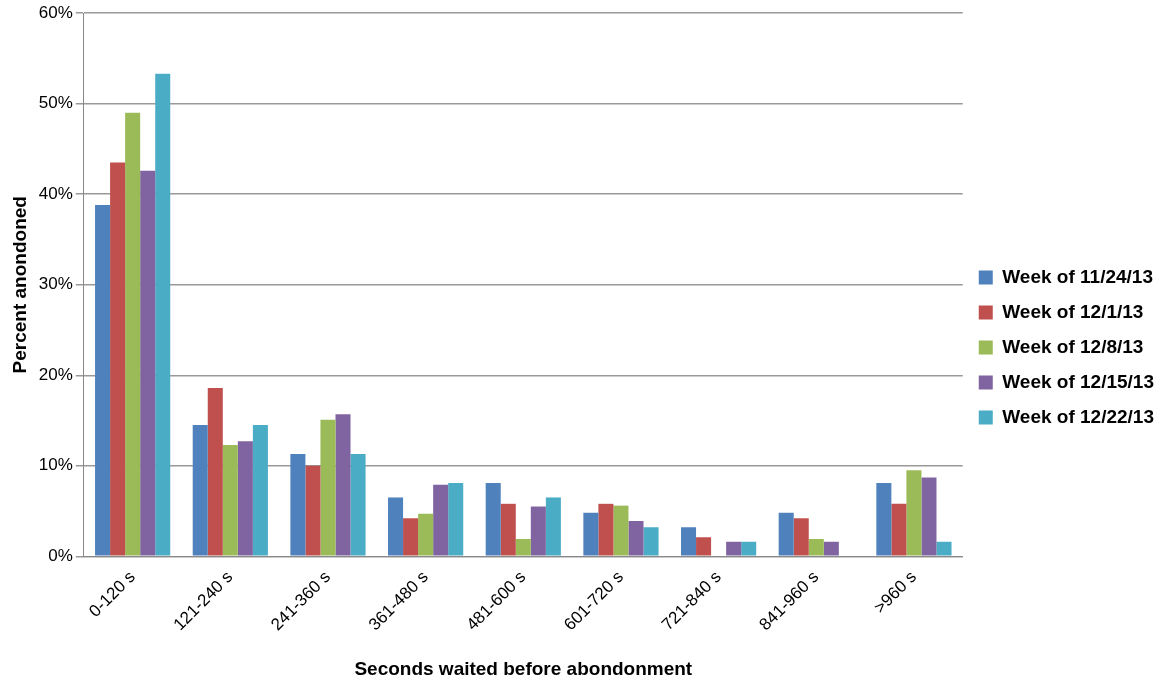 This screenshot has width=1174, height=690. I want to click on y-tick-label: 30%, so click(55, 284).